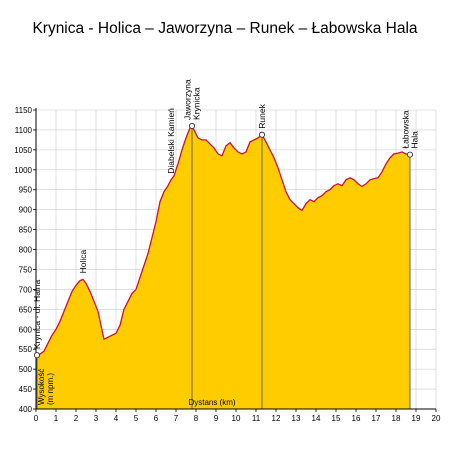 This screenshot has width=450, height=450. I want to click on x-tick-label: 11, so click(256, 418).